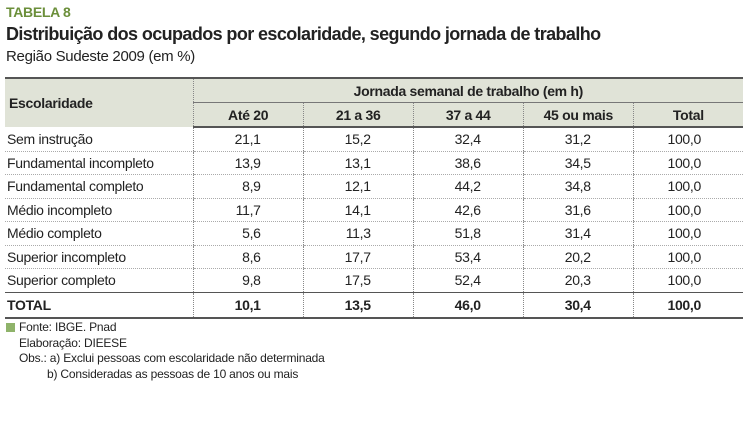 This screenshot has width=748, height=430. I want to click on total-value: 10,1, so click(248, 305).